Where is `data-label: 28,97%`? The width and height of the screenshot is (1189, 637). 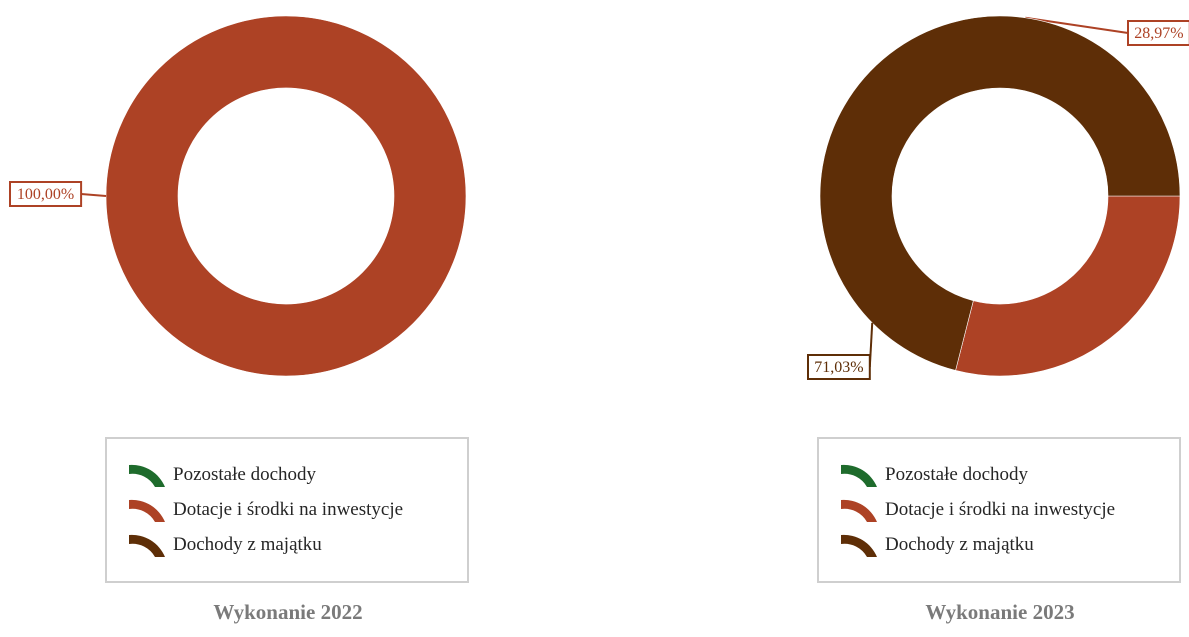
data-label: 28,97% is located at coordinates (1158, 33).